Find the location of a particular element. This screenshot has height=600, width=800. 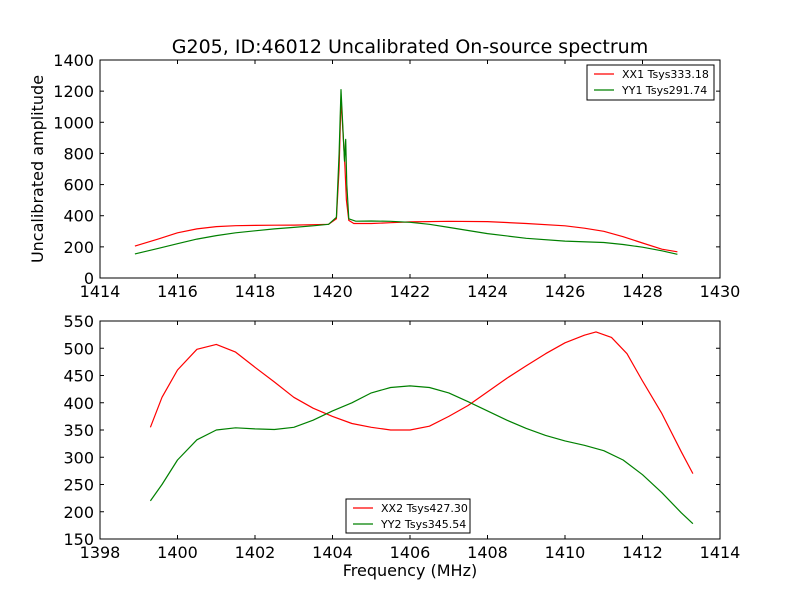

x-tick-label: 1408 is located at coordinates (487, 552).